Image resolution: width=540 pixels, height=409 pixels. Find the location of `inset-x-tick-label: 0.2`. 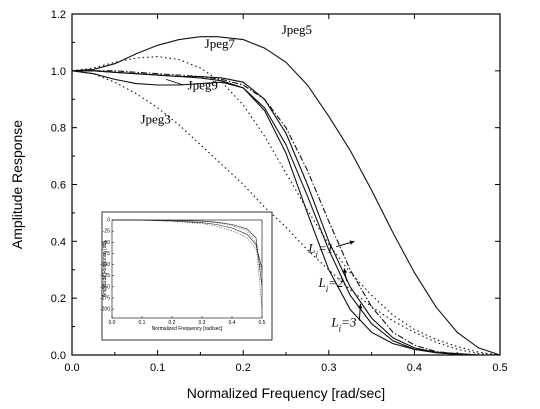

inset-x-tick-label: 0.2 is located at coordinates (172, 323).